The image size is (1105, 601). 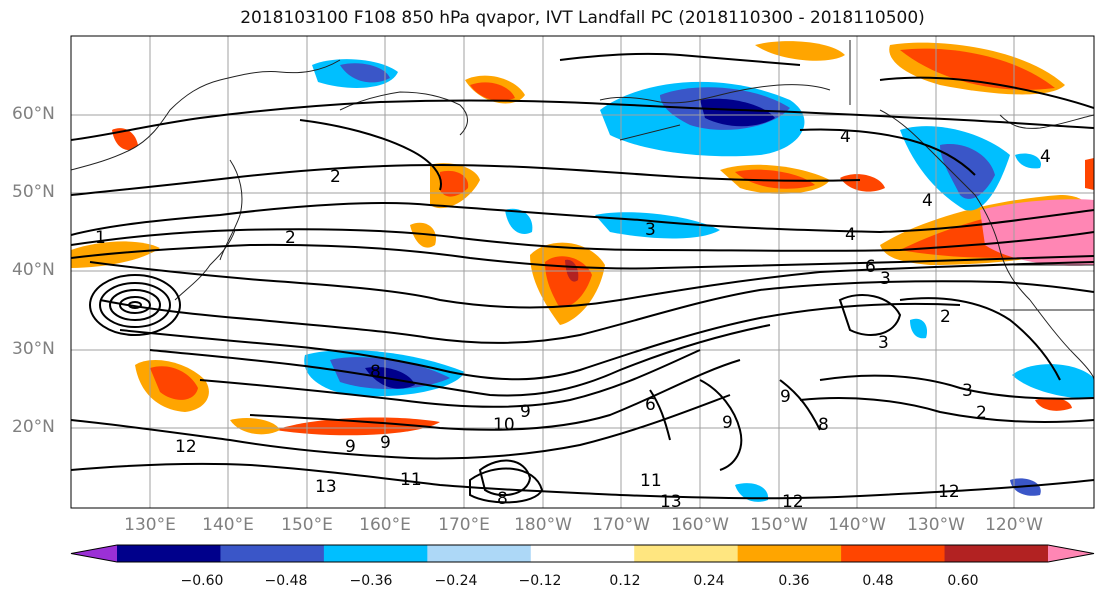 What do you see at coordinates (857, 525) in the screenshot?
I see `lon-label: 140°W` at bounding box center [857, 525].